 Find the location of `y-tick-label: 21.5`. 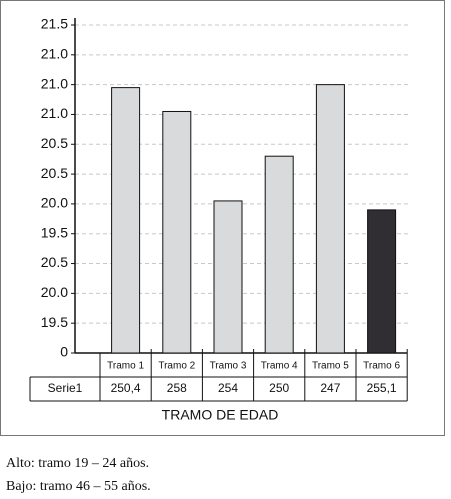

y-tick-label: 21.5 is located at coordinates (54, 24).